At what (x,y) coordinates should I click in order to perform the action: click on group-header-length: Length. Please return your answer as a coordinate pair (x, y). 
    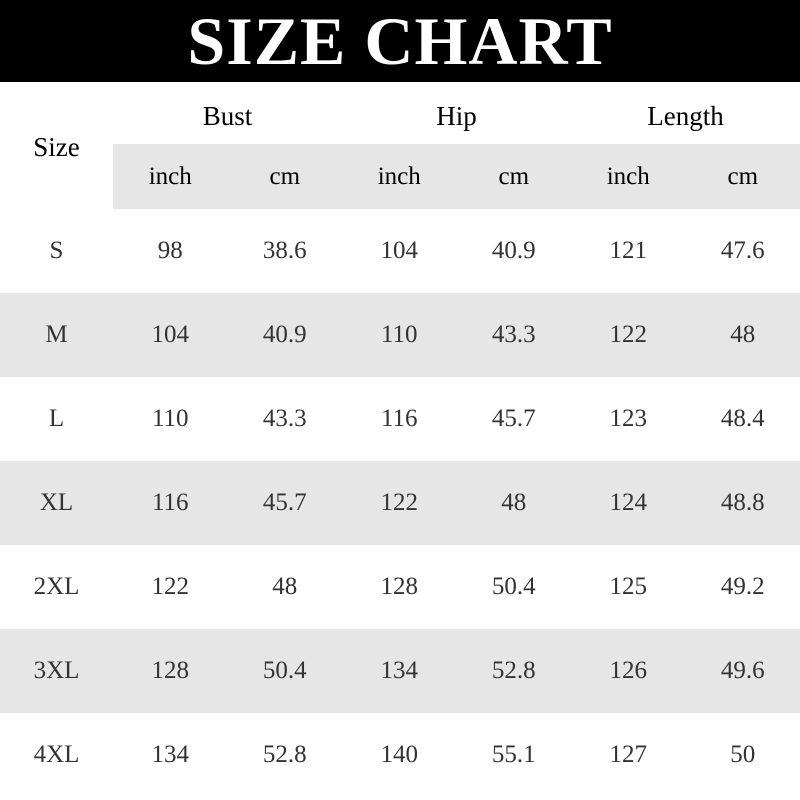
    Looking at the image, I should click on (685, 115).